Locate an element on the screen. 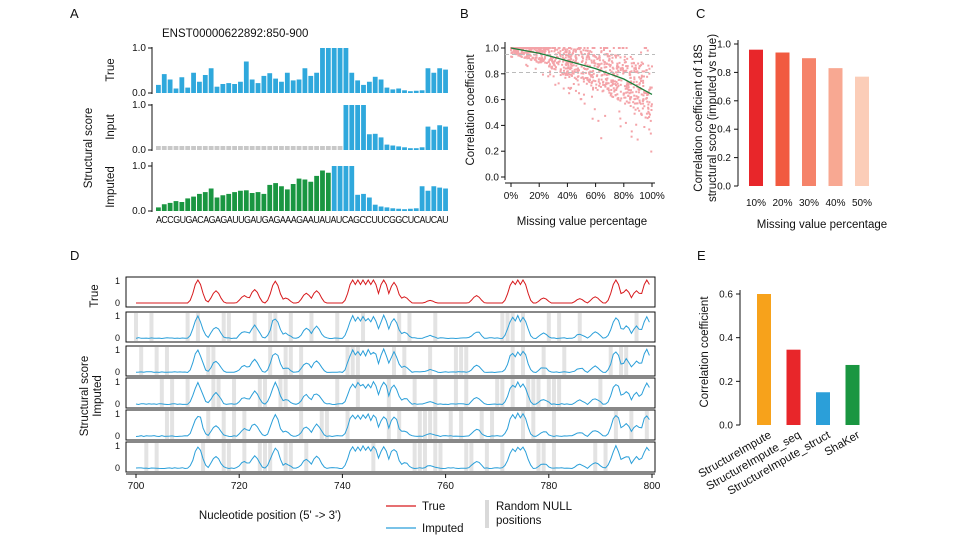 Image resolution: width=967 pixels, height=544 pixels. panel-d-row-frame is located at coordinates (390, 425).